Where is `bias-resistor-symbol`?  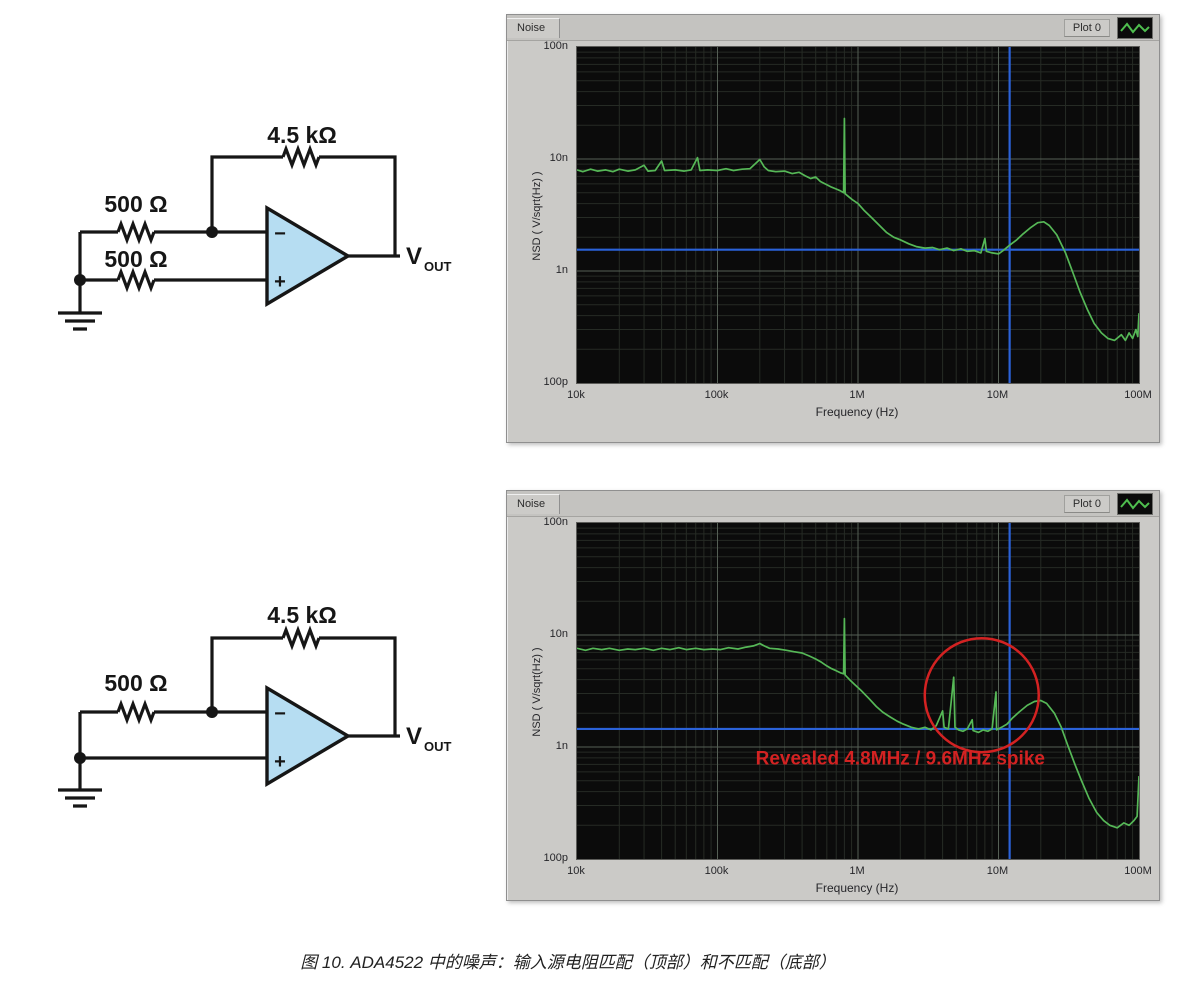
bias-resistor-symbol is located at coordinates (136, 280).